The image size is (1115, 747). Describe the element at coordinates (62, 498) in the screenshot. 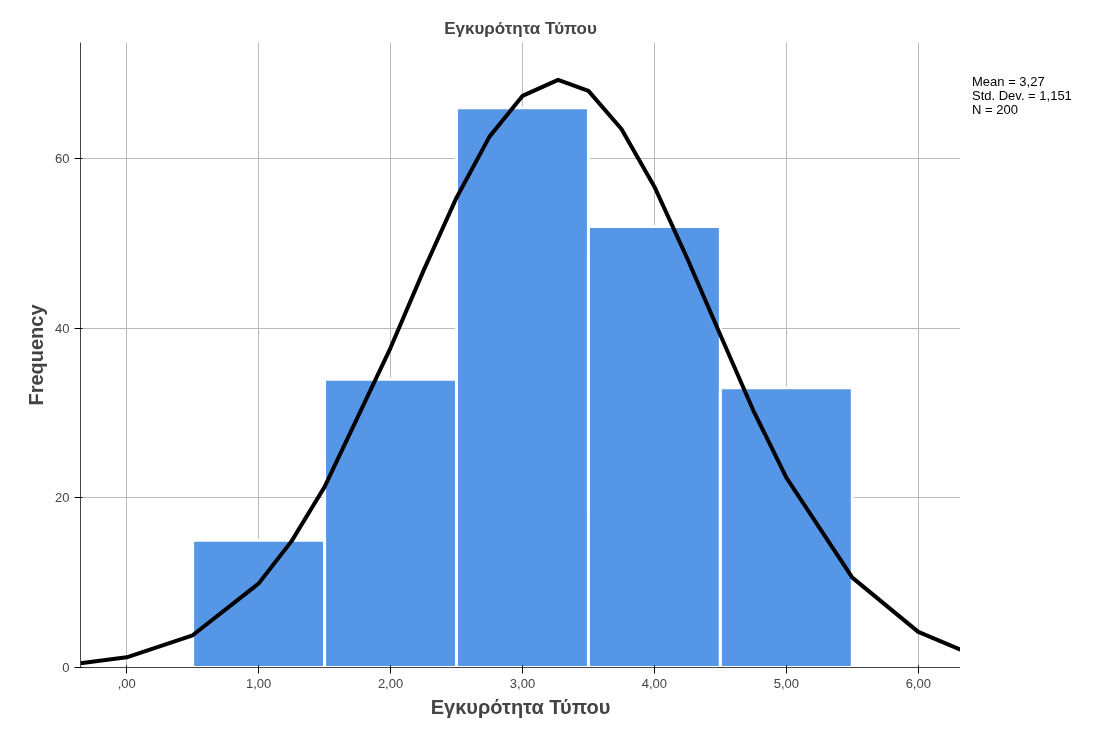

I see `y-tick-label: 20` at that location.